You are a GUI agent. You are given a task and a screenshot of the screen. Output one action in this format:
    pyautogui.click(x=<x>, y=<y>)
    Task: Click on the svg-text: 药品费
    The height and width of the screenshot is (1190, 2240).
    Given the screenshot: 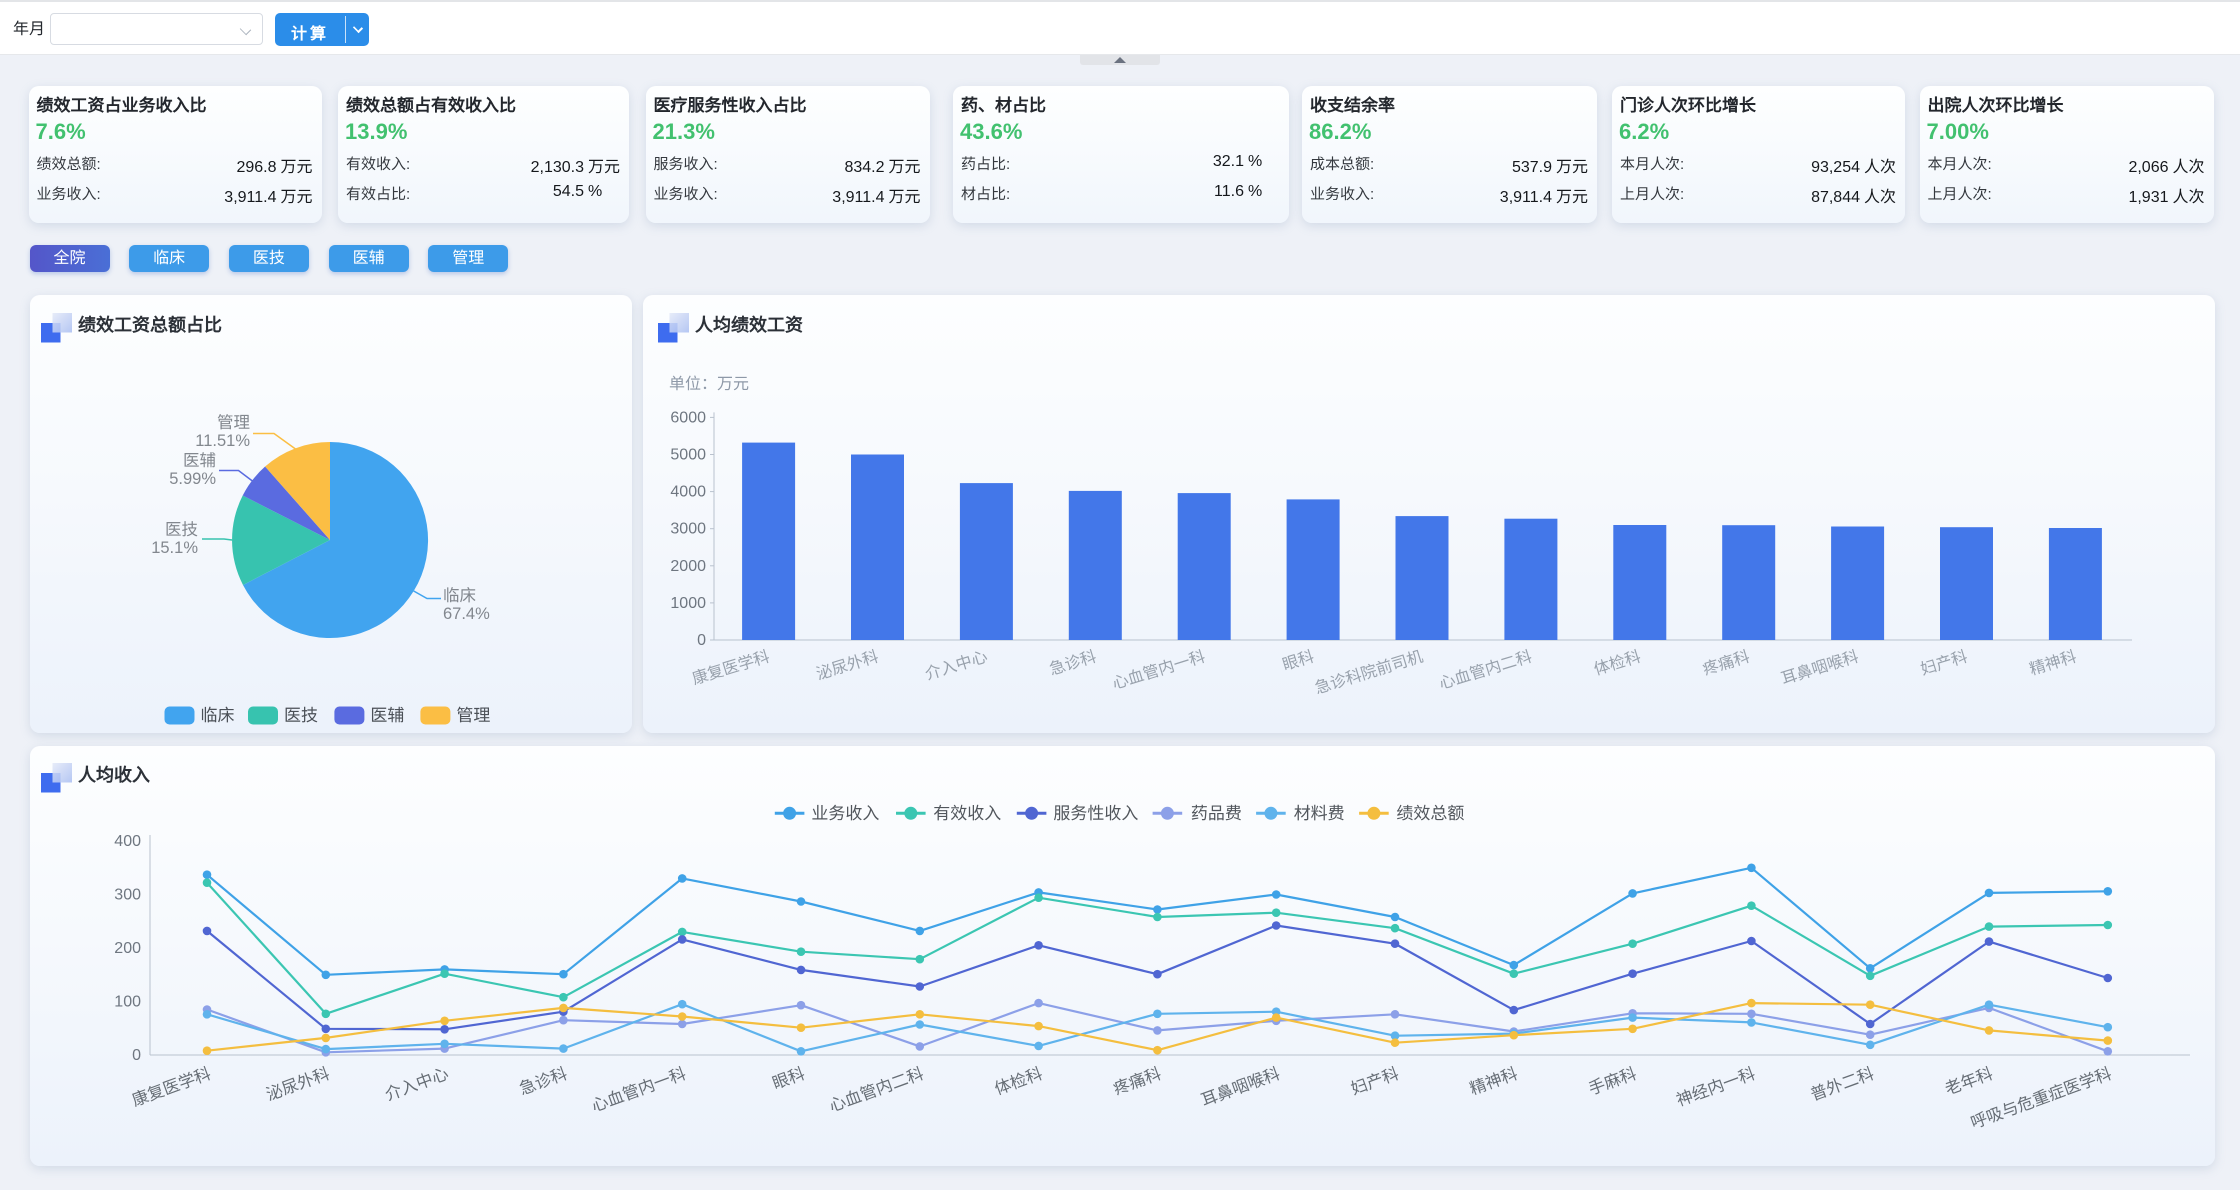 What is the action you would take?
    pyautogui.click(x=1216, y=813)
    